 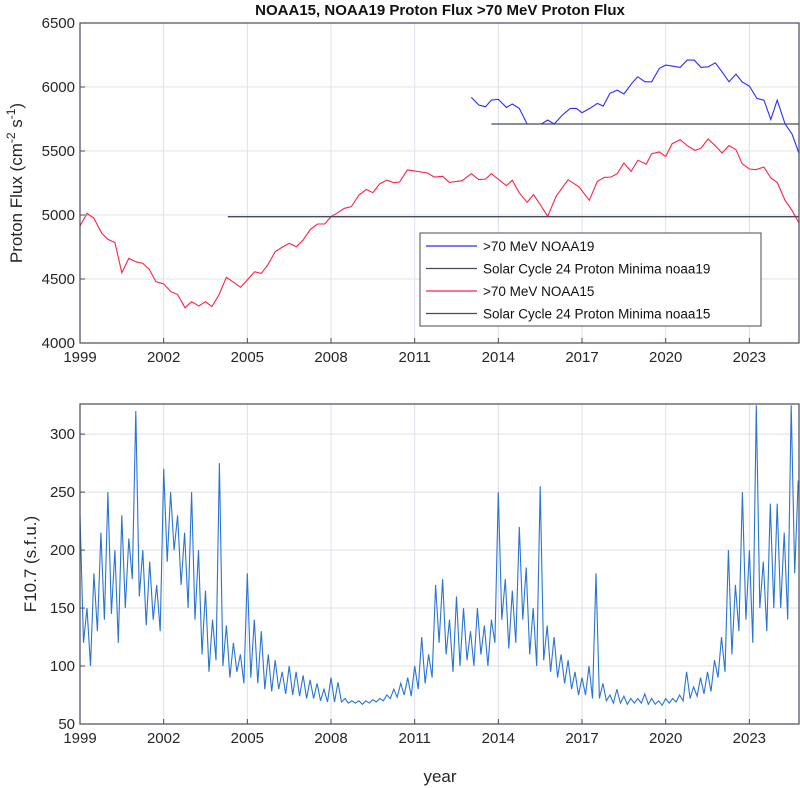 What do you see at coordinates (538, 291) in the screenshot?
I see `legend-label: >70 MeV NOAA15` at bounding box center [538, 291].